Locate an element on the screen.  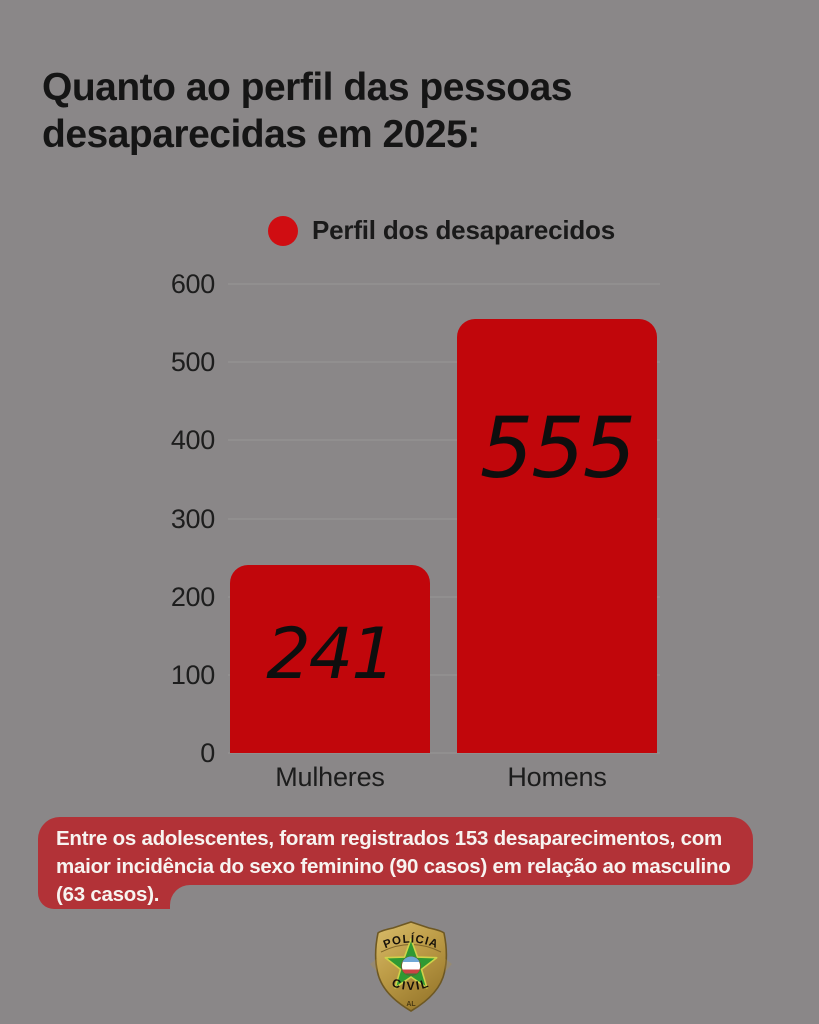
page-title-line-2: desaparecidas em 2025: is located at coordinates (261, 134).